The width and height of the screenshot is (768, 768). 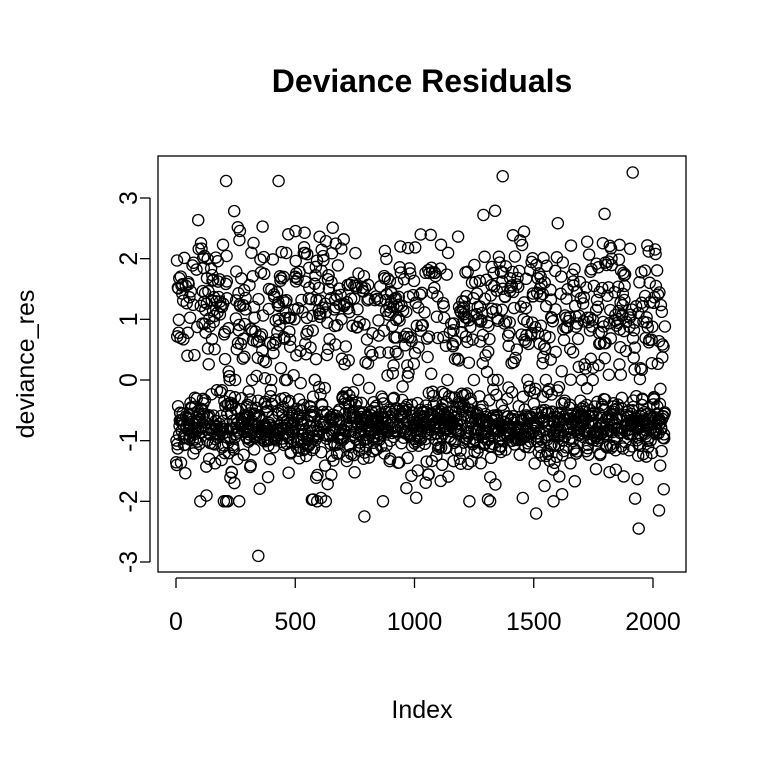 What do you see at coordinates (129, 259) in the screenshot?
I see `y-tick-label: 2` at bounding box center [129, 259].